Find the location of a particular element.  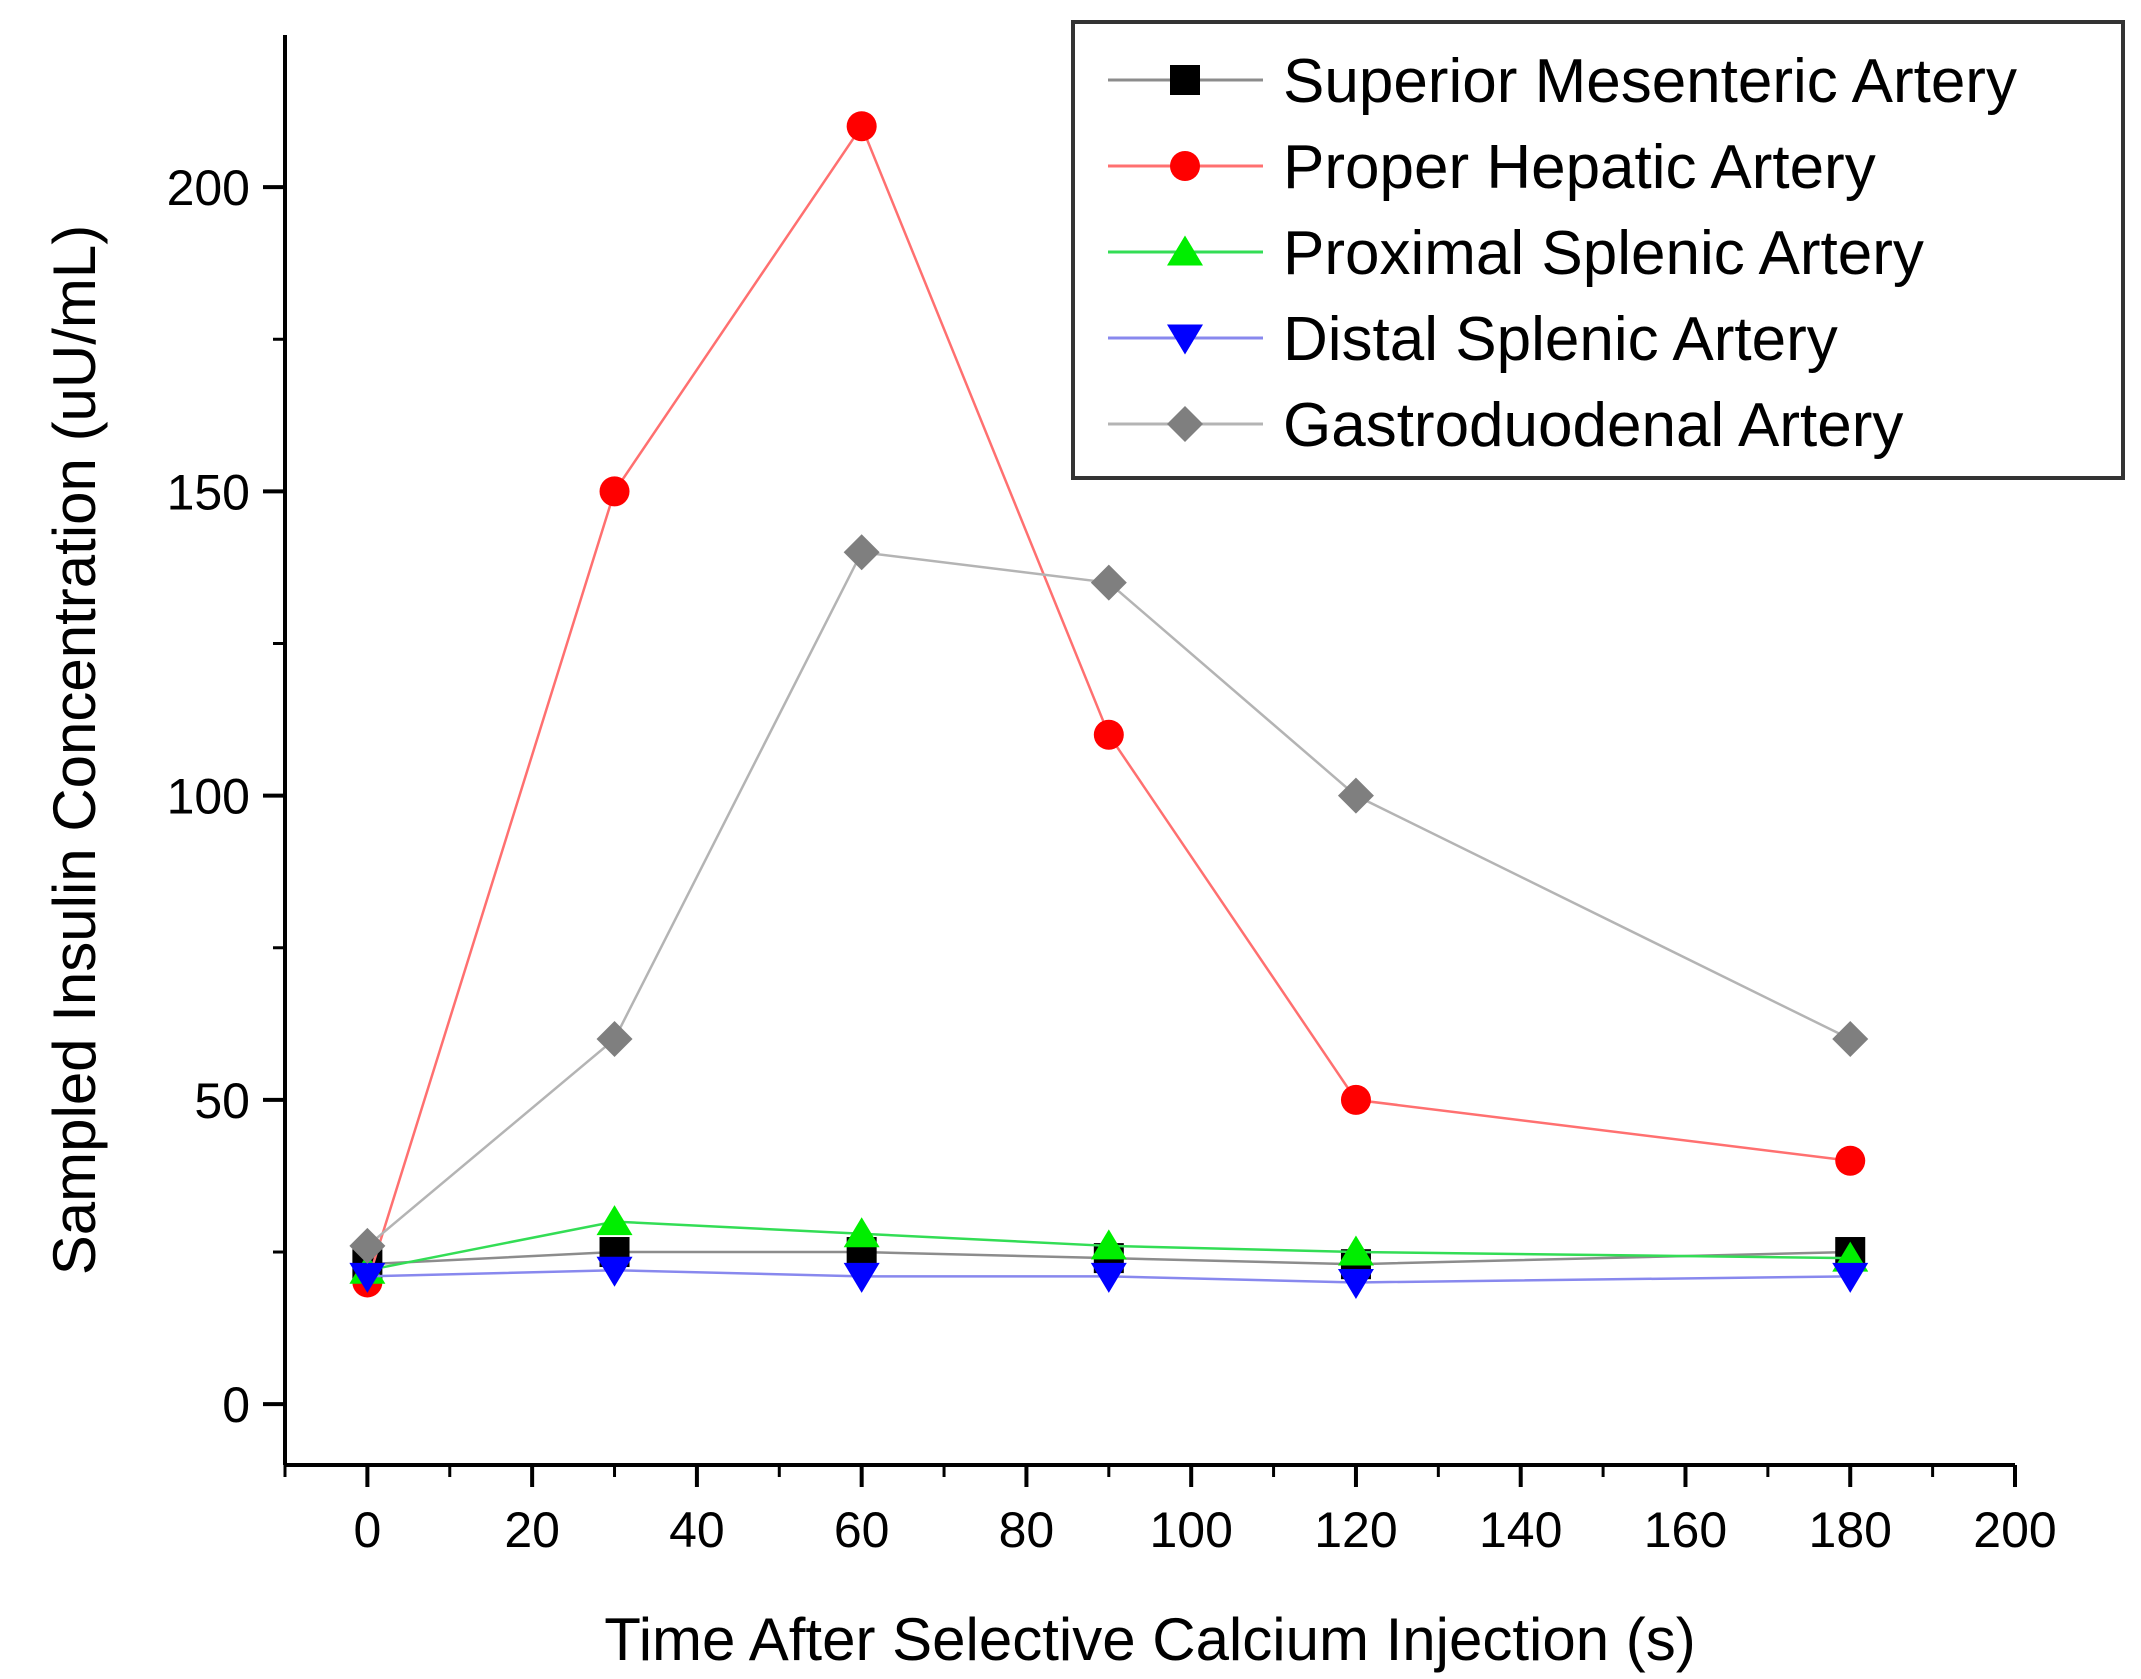

legend-item: Distal Splenic Artery is located at coordinates (1473, 339).